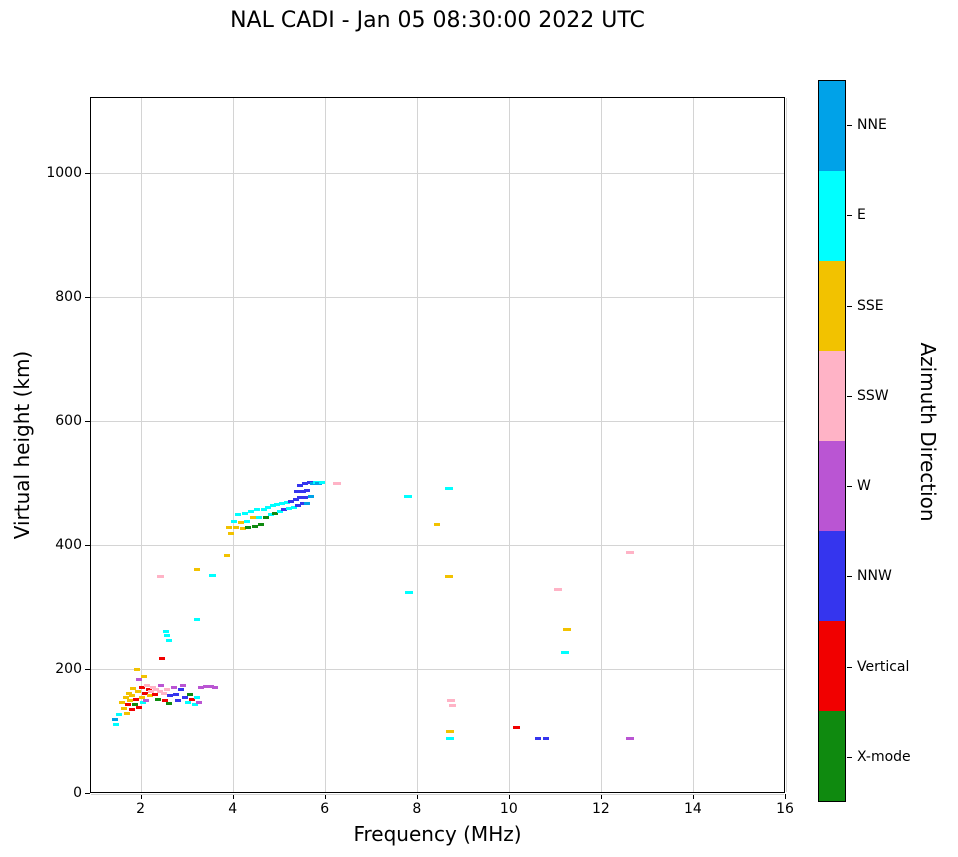  What do you see at coordinates (77, 793) in the screenshot?
I see `y-tick-label: 0` at bounding box center [77, 793].